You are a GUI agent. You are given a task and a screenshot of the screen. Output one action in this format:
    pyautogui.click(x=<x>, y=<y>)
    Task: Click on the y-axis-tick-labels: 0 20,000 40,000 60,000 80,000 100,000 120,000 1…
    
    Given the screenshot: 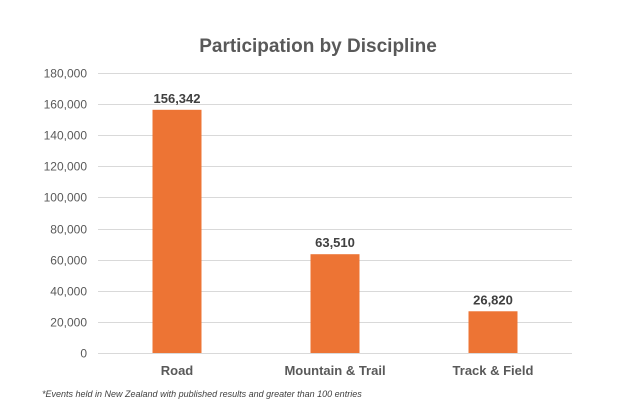 What is the action you would take?
    pyautogui.click(x=66, y=214)
    